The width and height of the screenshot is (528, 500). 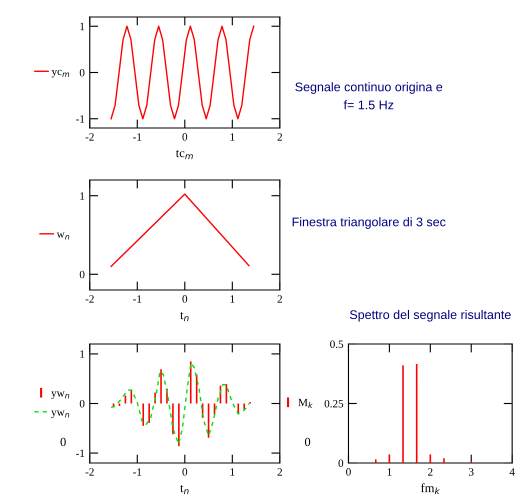 I want to click on x-tick-label: 4, so click(x=512, y=472).